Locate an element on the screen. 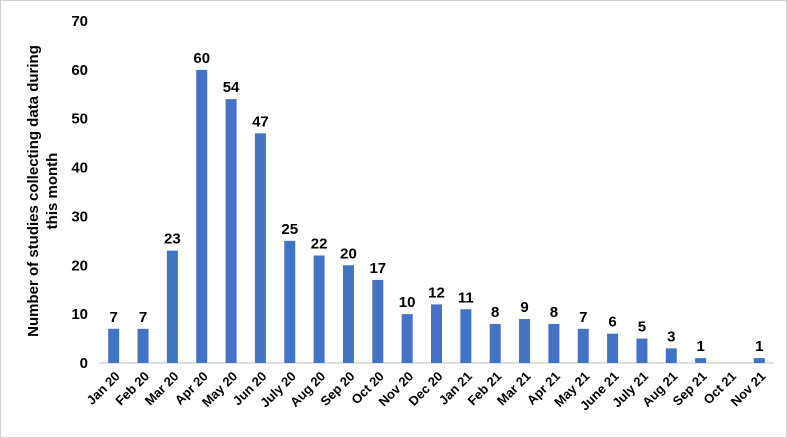 The width and height of the screenshot is (787, 438). data-label: 11 is located at coordinates (466, 297).